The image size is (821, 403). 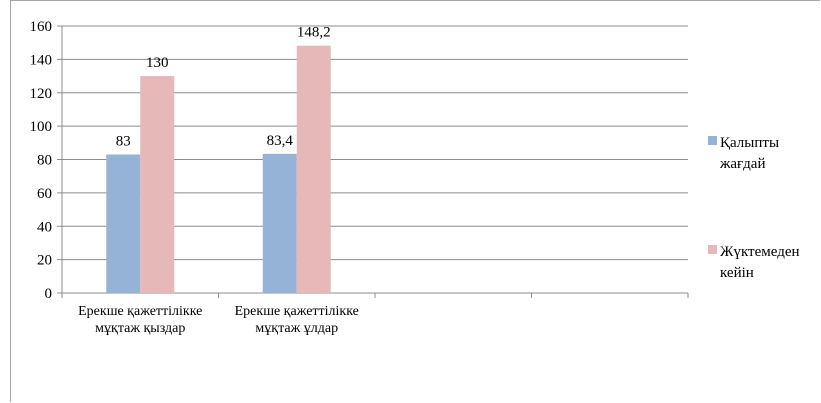 What do you see at coordinates (314, 33) in the screenshot?
I see `data-label: 148,2` at bounding box center [314, 33].